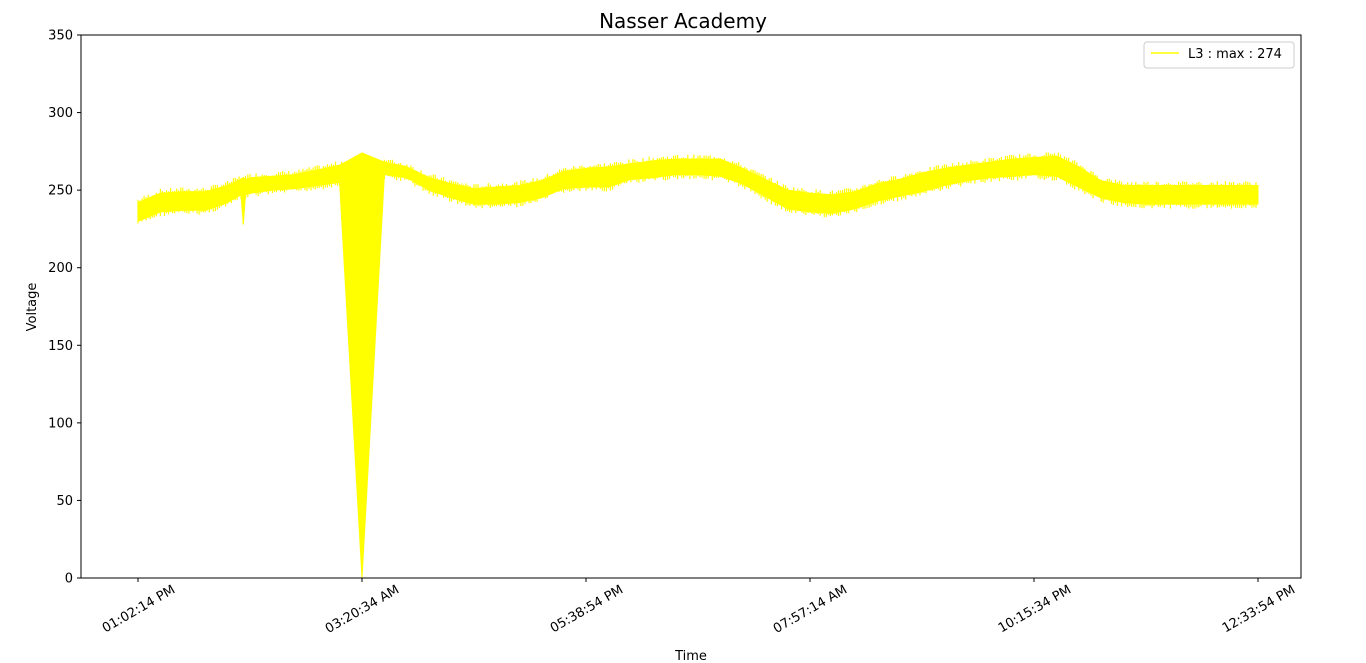 This screenshot has height=663, width=1366. I want to click on y-axis: 0 50 100 150 200 250 300 350, so click(64, 308).